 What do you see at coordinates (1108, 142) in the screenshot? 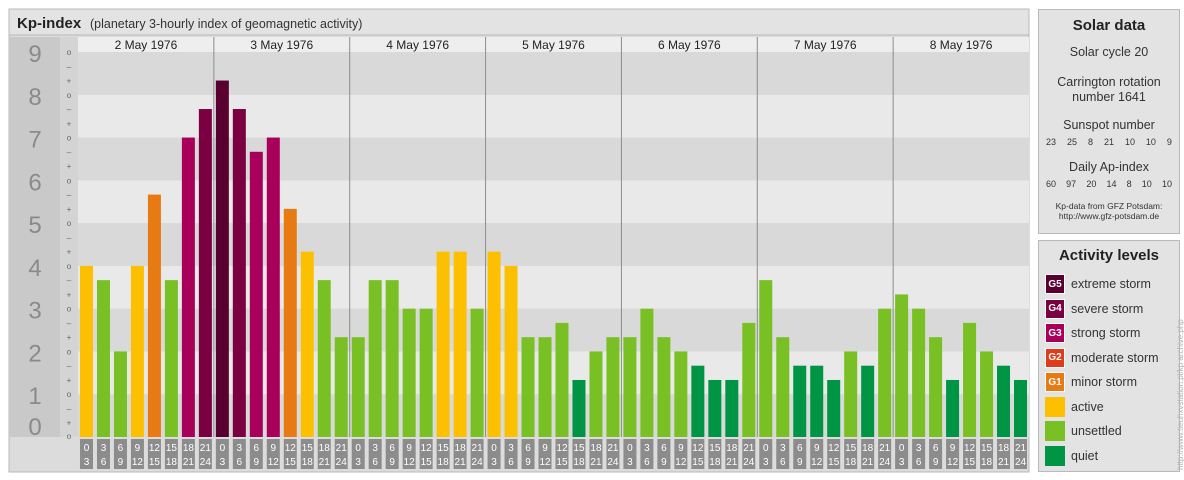
I see `sunspot-value: 21` at bounding box center [1108, 142].